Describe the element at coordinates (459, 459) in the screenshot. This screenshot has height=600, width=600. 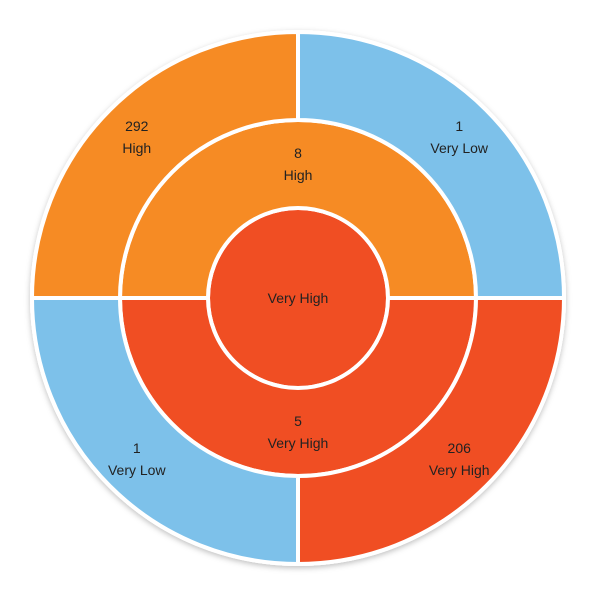
I see `segment-label-group: 206 Very High` at that location.